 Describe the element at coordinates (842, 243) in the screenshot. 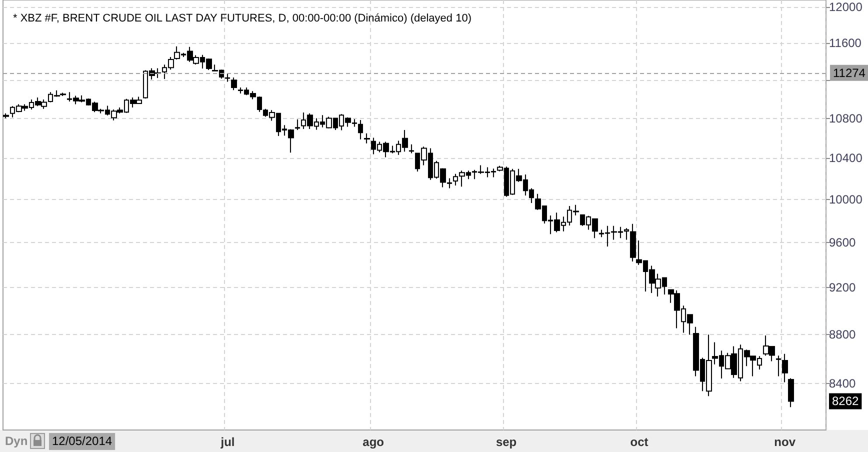

I see `y-tick-label: 9600` at that location.